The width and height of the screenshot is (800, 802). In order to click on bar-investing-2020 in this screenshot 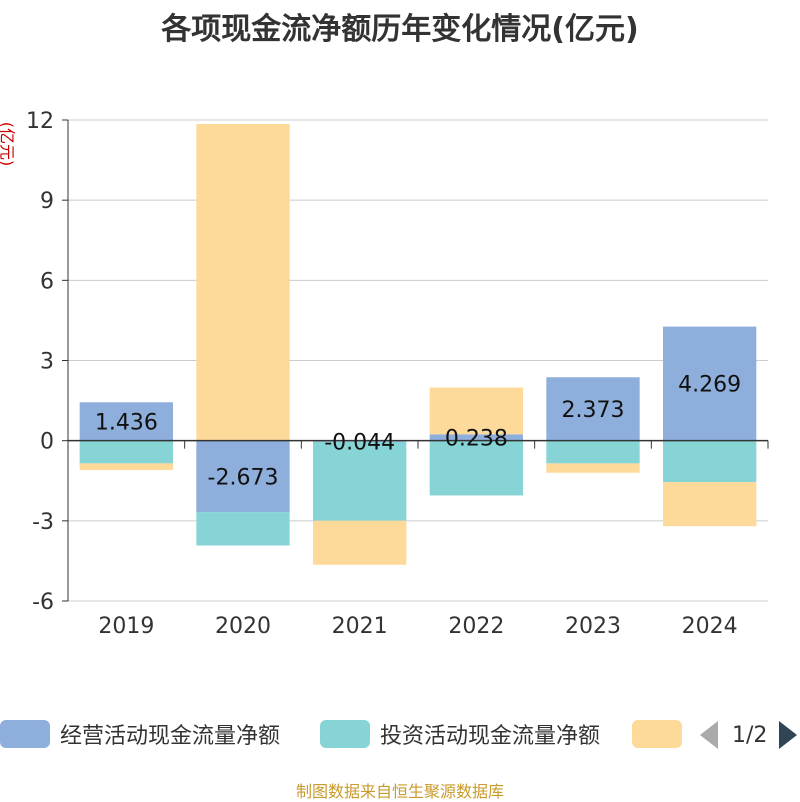, I will do `click(243, 529)`.